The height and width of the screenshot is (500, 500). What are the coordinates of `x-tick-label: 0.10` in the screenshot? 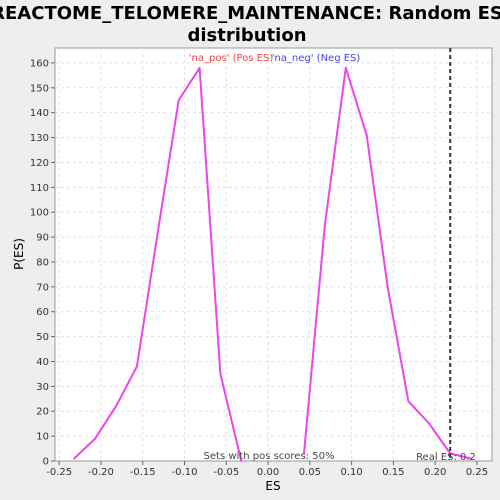 It's located at (351, 472).